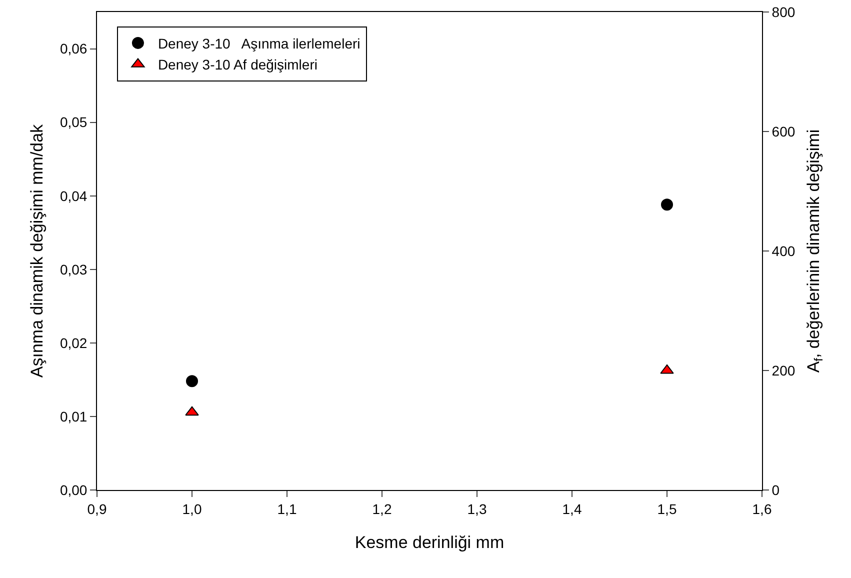 The height and width of the screenshot is (578, 851). What do you see at coordinates (382, 508) in the screenshot?
I see `x-tick-label: 1,2` at bounding box center [382, 508].